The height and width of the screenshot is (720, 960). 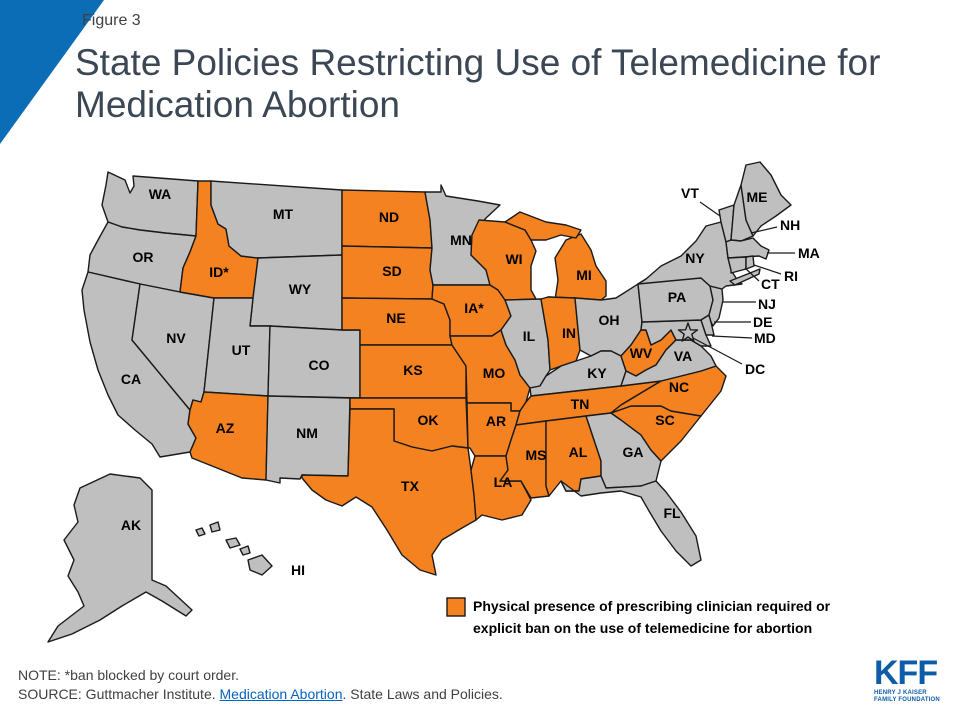 What do you see at coordinates (119, 694) in the screenshot?
I see `source-prefix: SOURCE: Guttmacher Institute.` at bounding box center [119, 694].